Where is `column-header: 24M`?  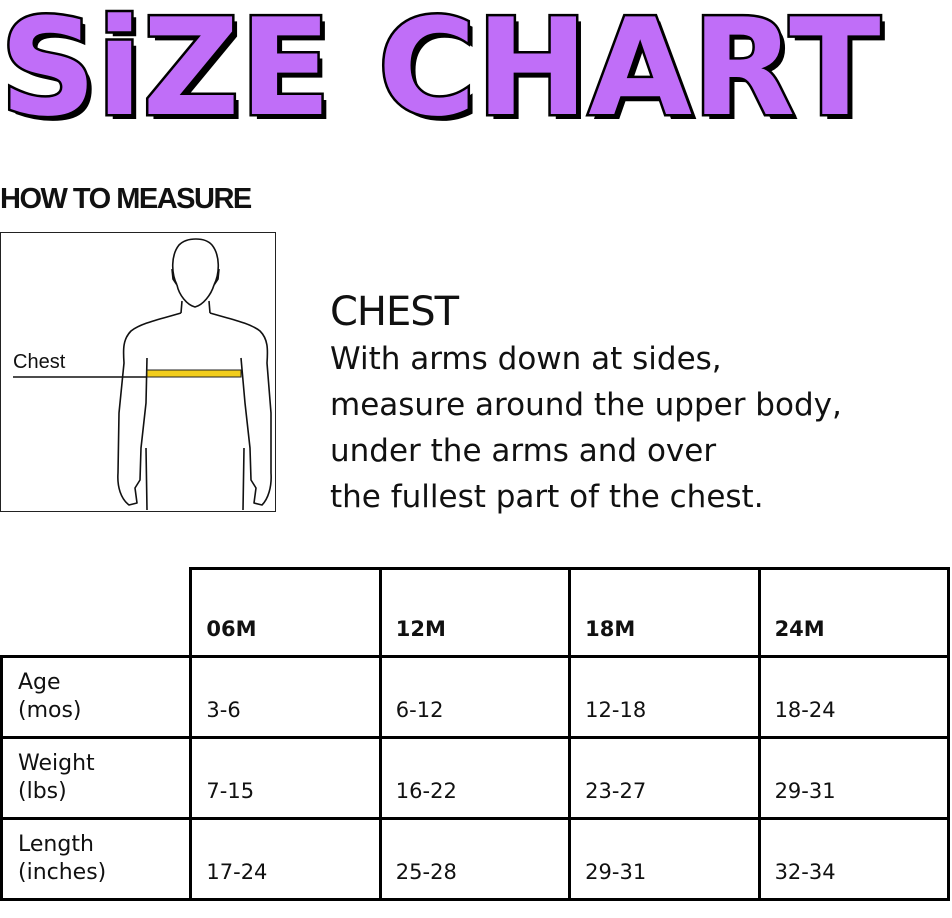
column-header: 24M is located at coordinates (854, 612).